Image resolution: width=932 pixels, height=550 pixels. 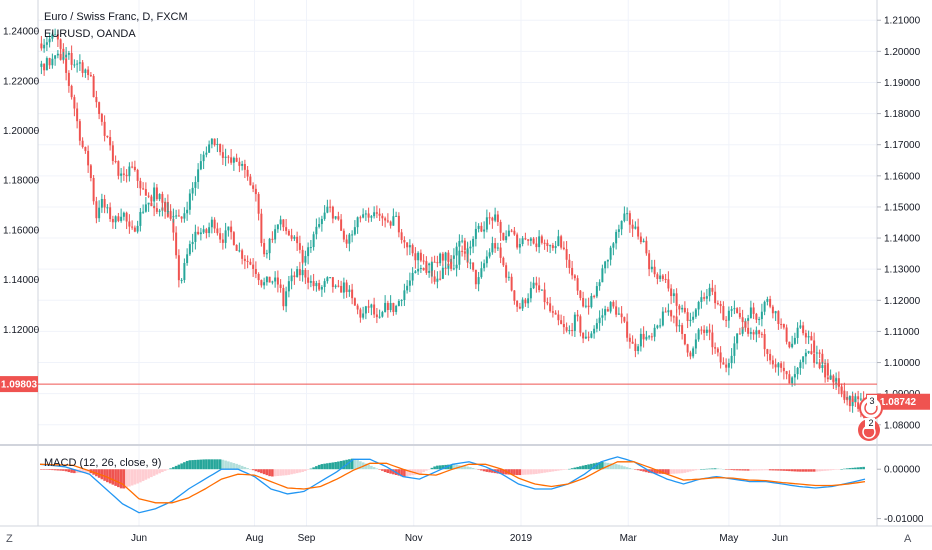 What do you see at coordinates (90, 34) in the screenshot?
I see `compare-symbol-label: EURUSD, OANDA` at bounding box center [90, 34].